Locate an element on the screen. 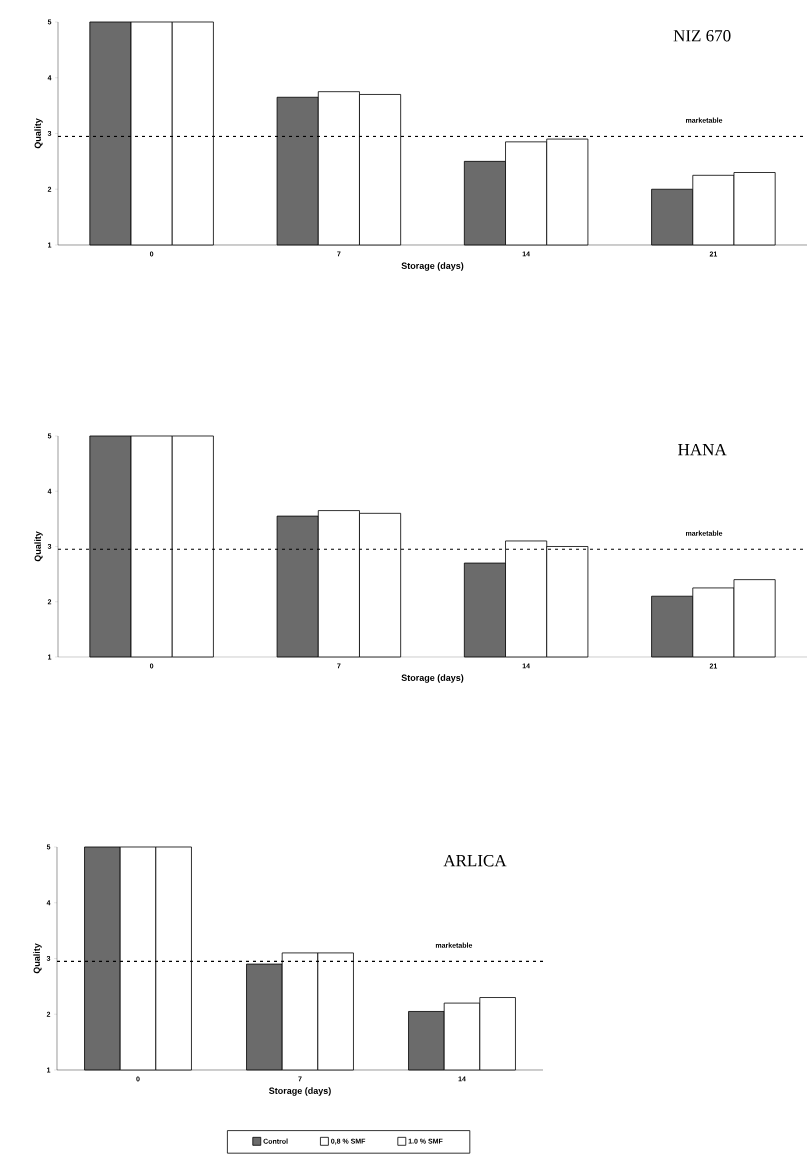 The image size is (807, 1166). chart-title: NIZ 670 is located at coordinates (702, 35).